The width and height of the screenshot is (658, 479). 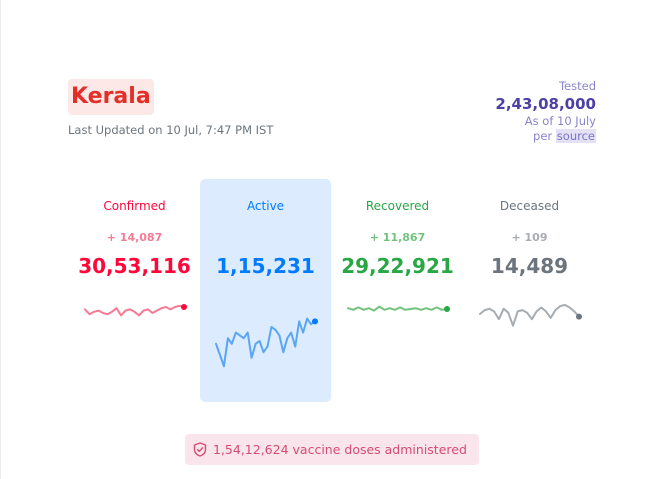 What do you see at coordinates (265, 290) in the screenshot?
I see `card-active: Active 1,15,231` at bounding box center [265, 290].